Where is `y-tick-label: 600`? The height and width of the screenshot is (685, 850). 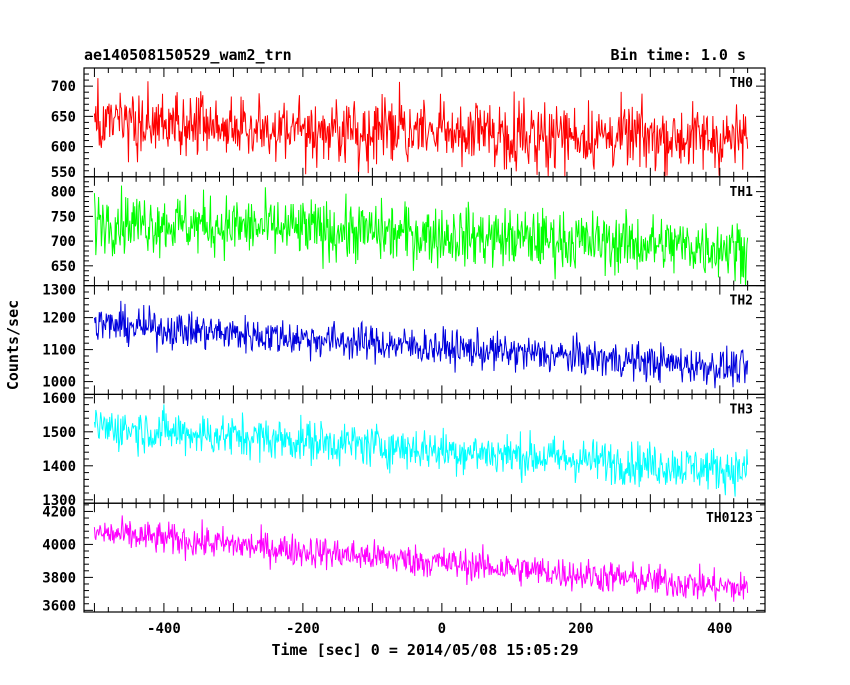 y-tick-label: 600 is located at coordinates (63, 148).